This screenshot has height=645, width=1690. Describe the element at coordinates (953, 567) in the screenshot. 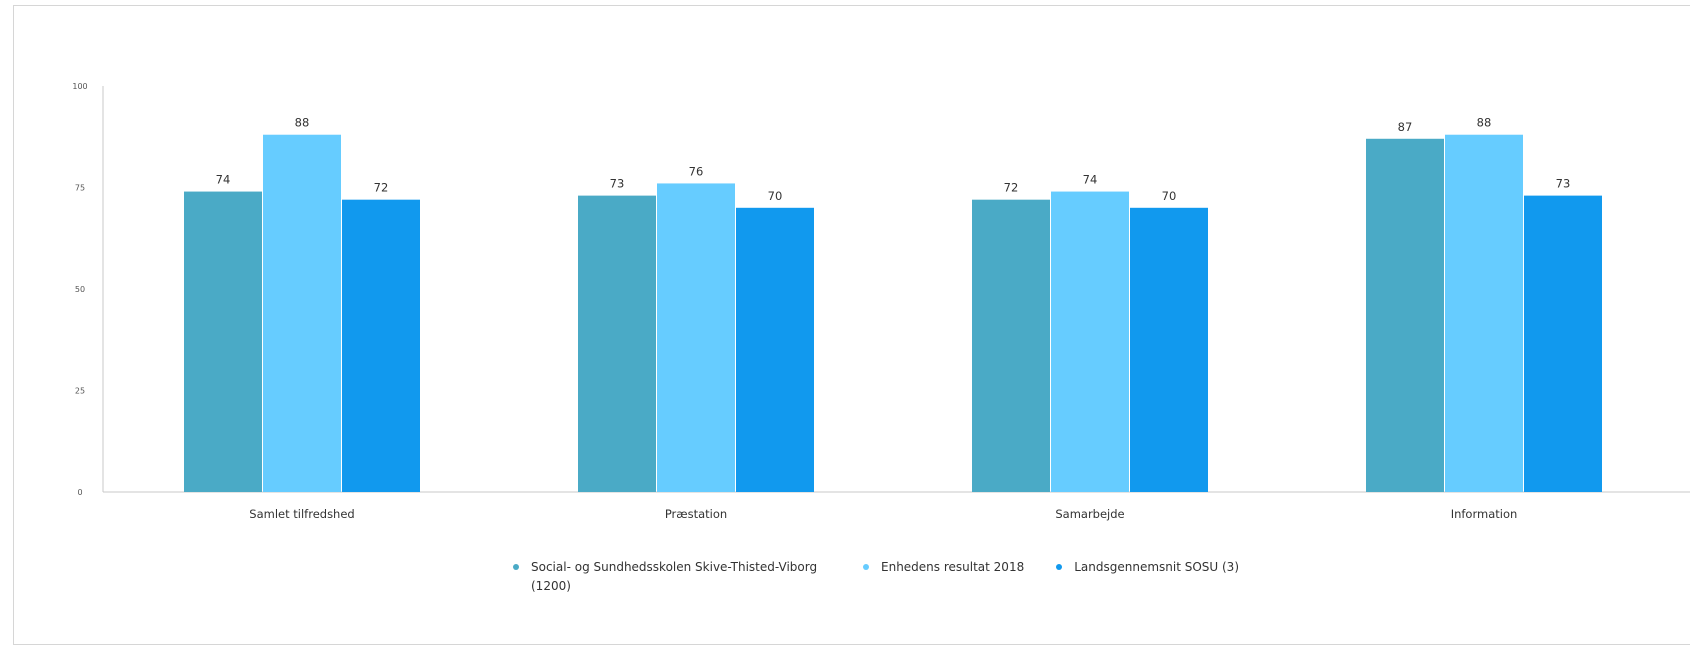

I see `legend-label: Enhedens resultat 2018` at that location.